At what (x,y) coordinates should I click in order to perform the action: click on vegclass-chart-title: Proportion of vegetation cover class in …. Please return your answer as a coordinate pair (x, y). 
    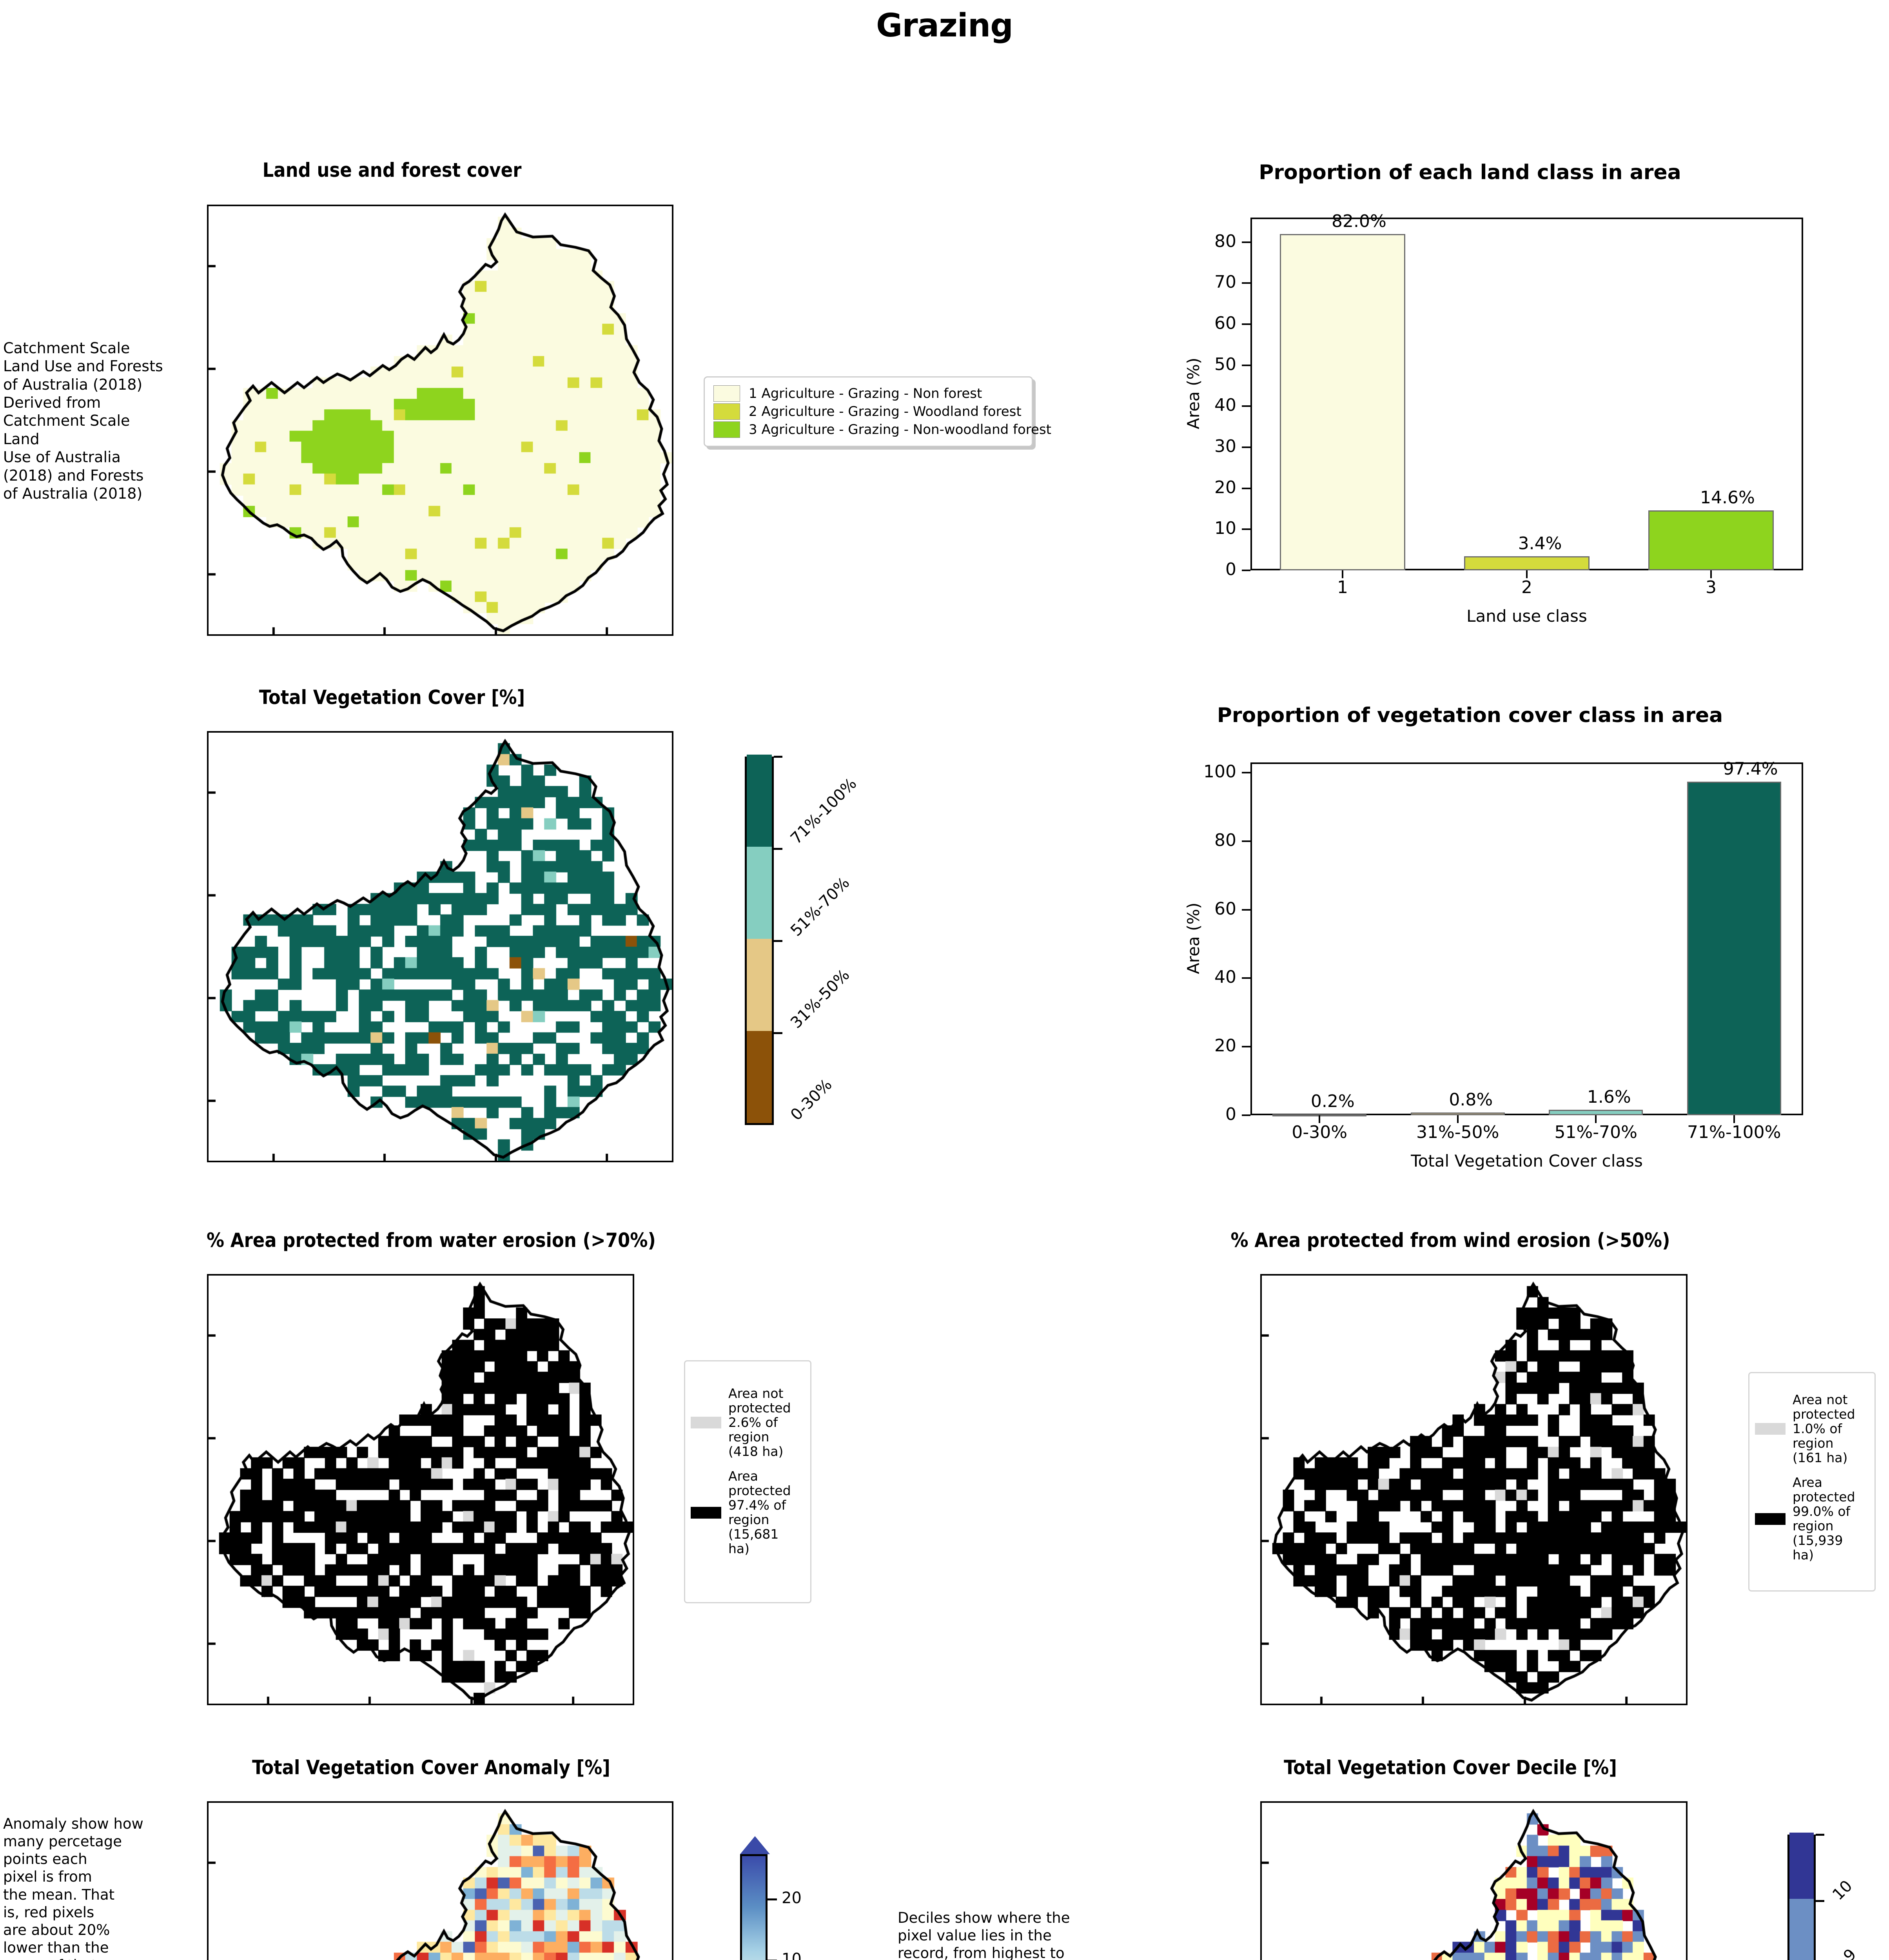
    Looking at the image, I should click on (1470, 715).